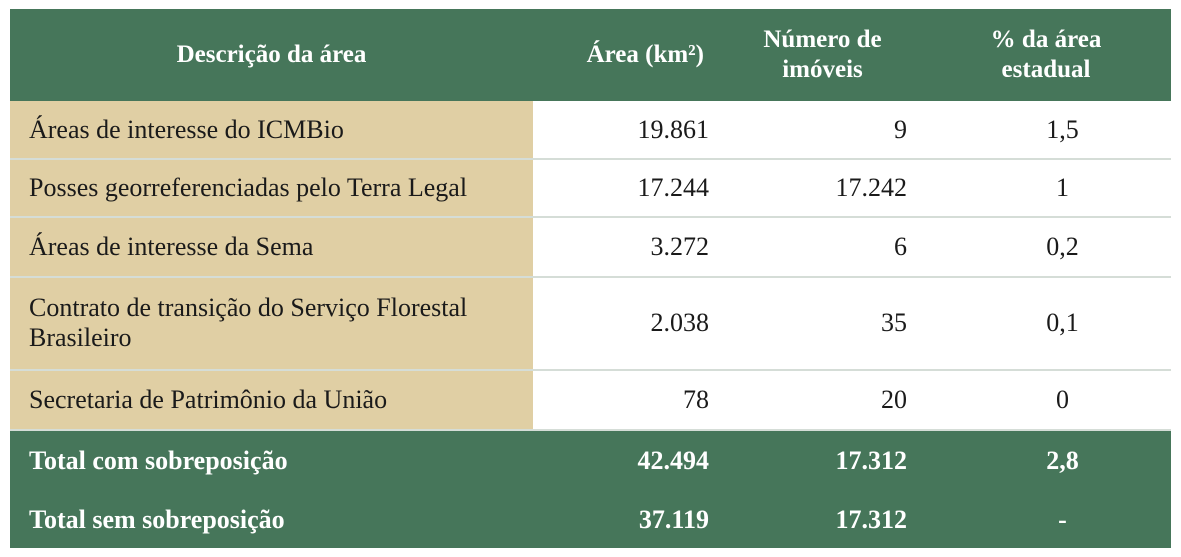  I want to click on total-area: 37.119, so click(628, 519).